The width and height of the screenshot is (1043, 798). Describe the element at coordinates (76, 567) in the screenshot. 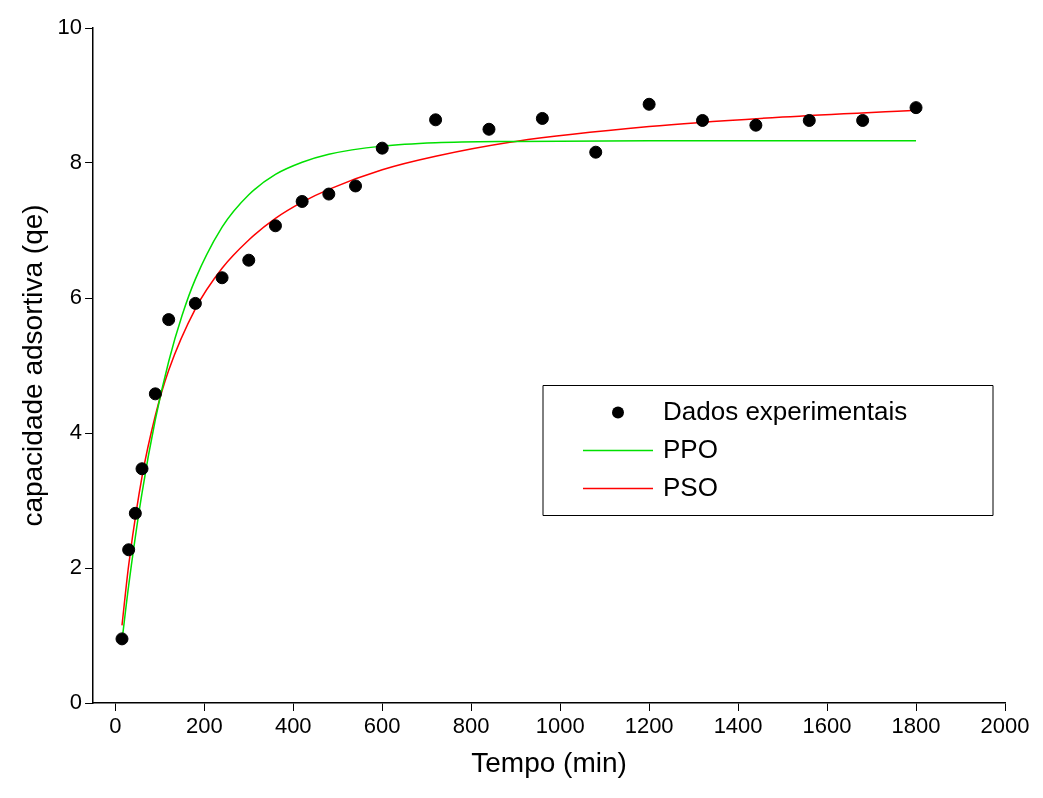

I see `y-tick-label: 2` at that location.